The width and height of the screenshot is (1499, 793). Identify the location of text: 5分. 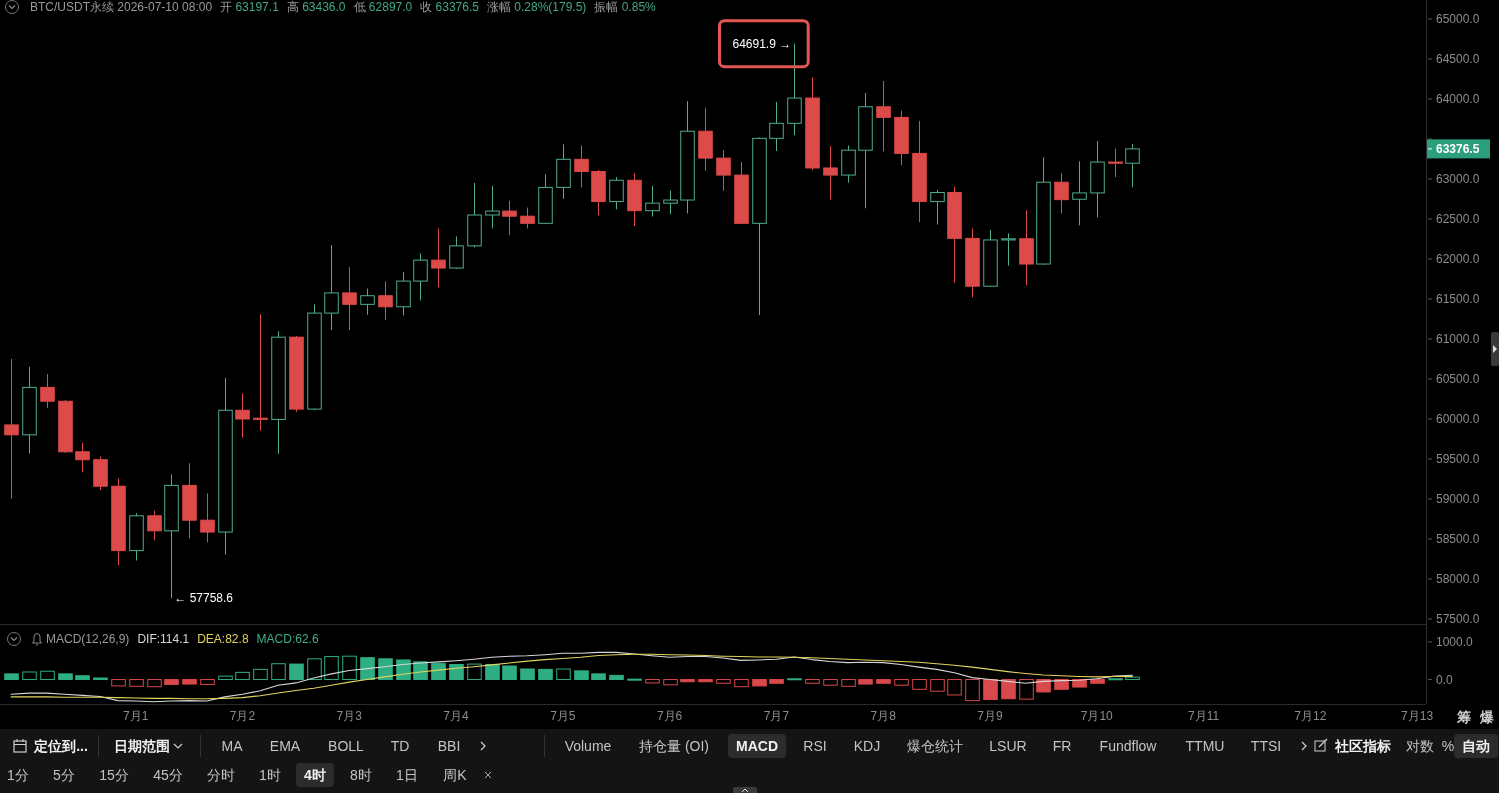
(64, 775).